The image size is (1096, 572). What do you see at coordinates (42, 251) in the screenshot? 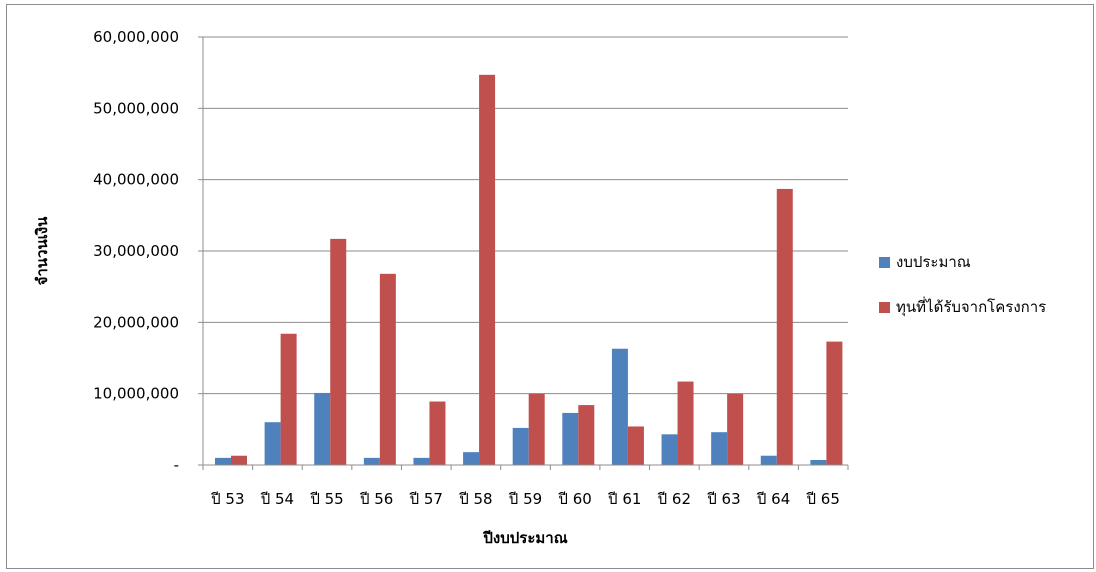
I see `y-axis-title: จำนวนเงิน` at bounding box center [42, 251].